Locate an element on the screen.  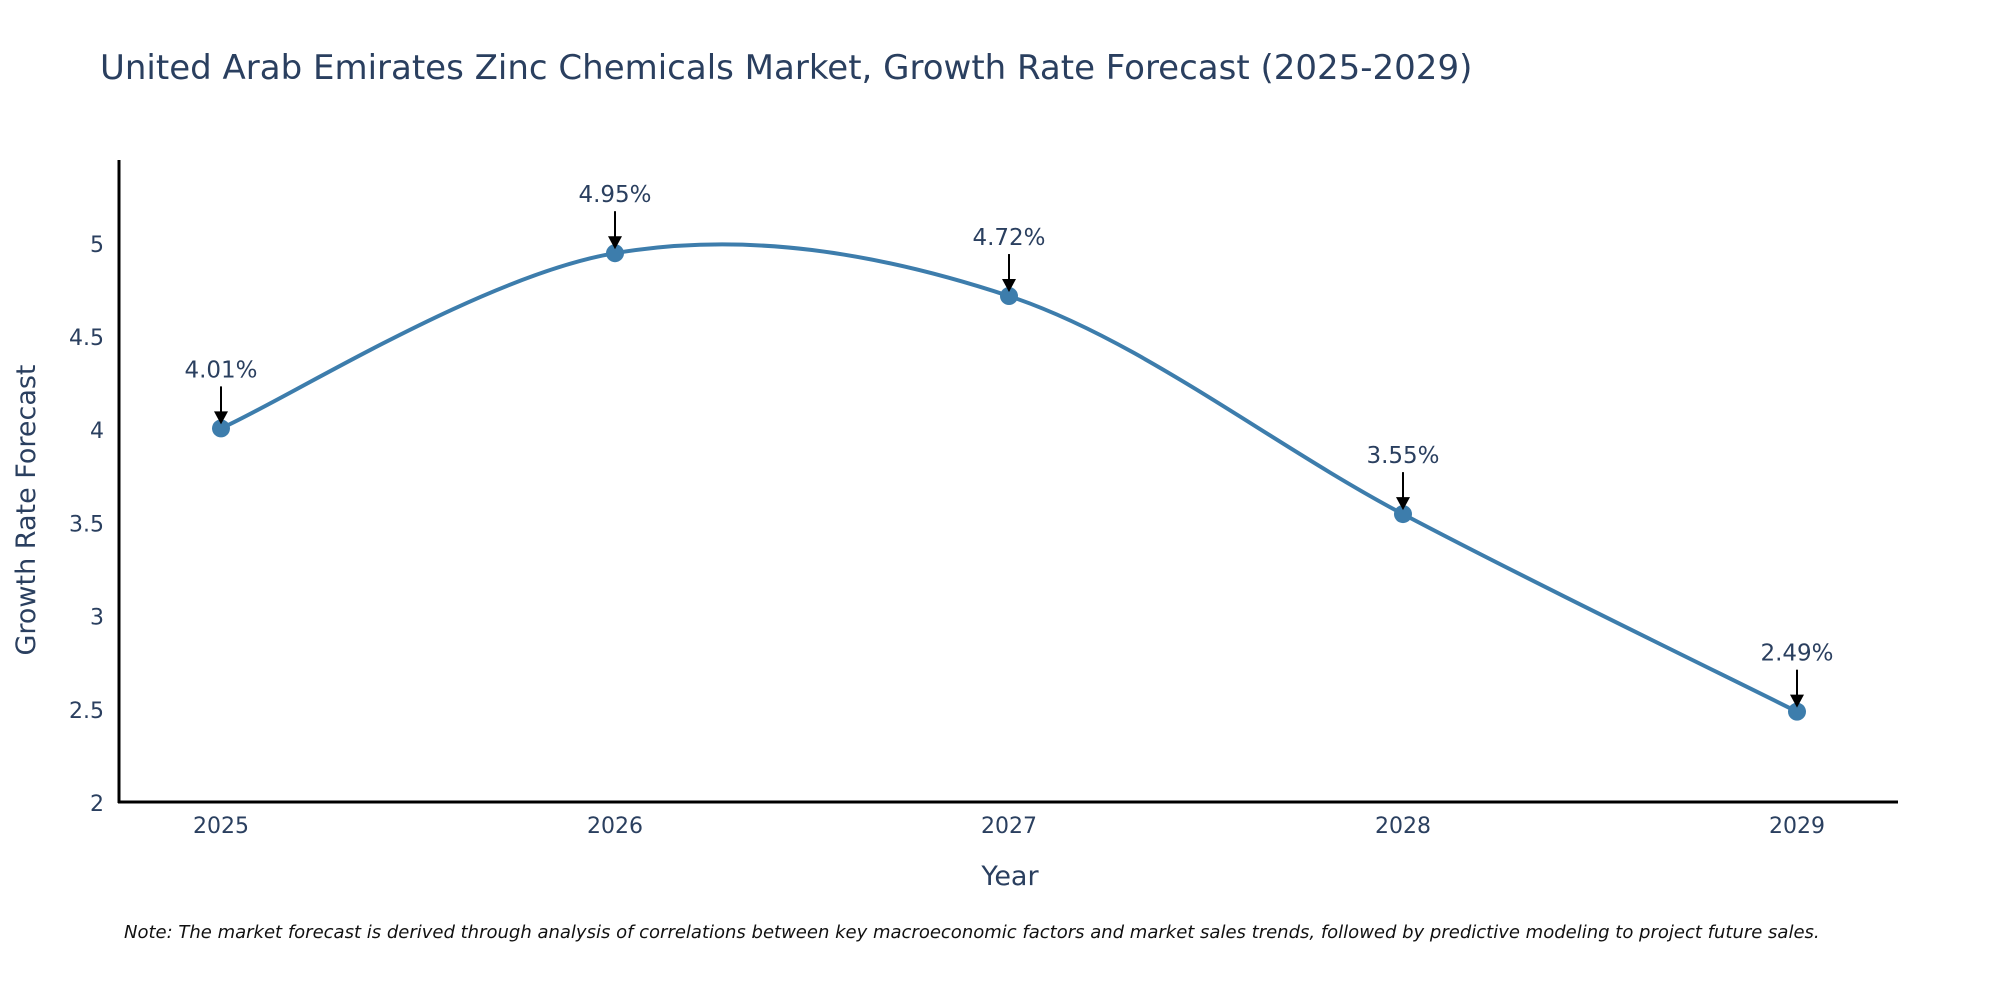
x-tick-label: 2025 is located at coordinates (221, 826).